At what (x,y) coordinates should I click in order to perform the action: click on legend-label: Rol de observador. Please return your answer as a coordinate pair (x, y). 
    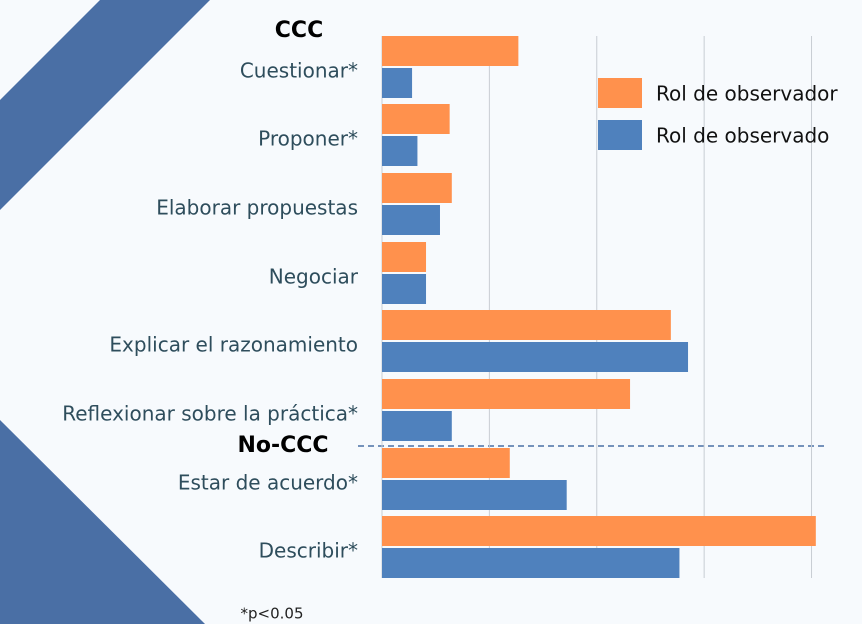
    Looking at the image, I should click on (747, 94).